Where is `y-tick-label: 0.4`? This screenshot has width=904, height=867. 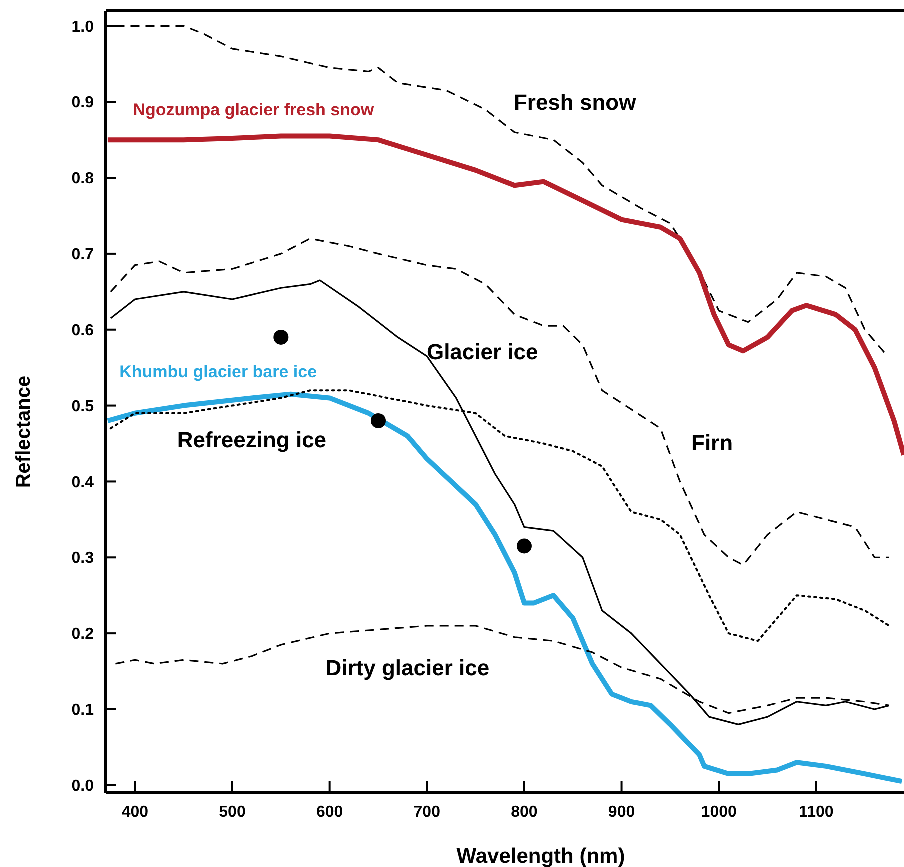
y-tick-label: 0.4 is located at coordinates (83, 483).